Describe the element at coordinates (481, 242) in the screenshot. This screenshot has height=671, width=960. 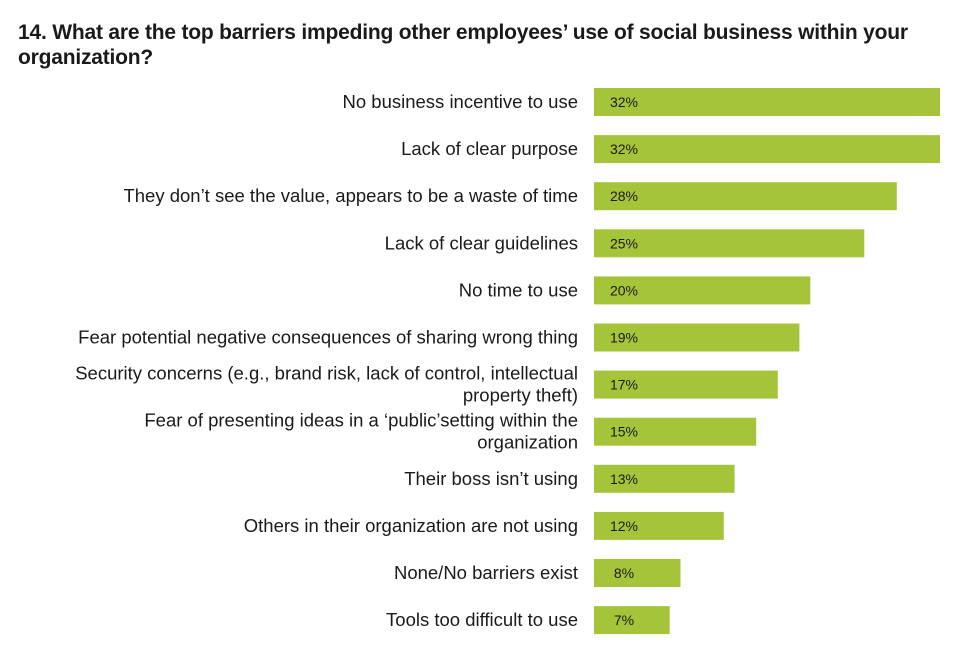
I see `category-label-4: Lack of clear guidelines` at that location.